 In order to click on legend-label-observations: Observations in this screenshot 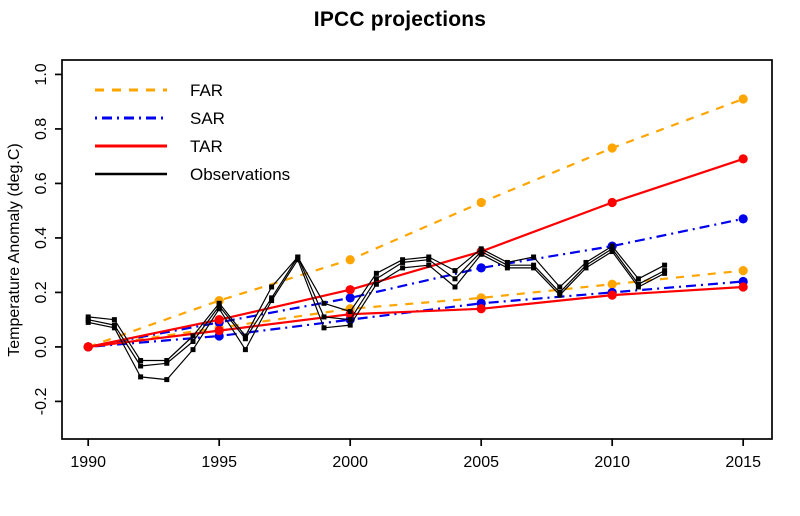, I will do `click(240, 174)`.